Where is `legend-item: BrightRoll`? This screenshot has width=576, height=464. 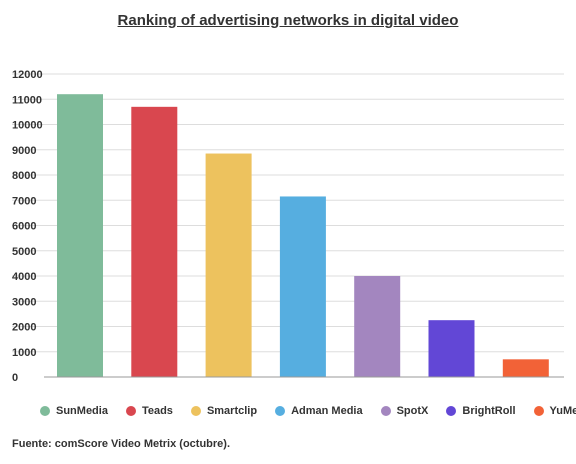
legend-item: BrightRoll is located at coordinates (481, 411).